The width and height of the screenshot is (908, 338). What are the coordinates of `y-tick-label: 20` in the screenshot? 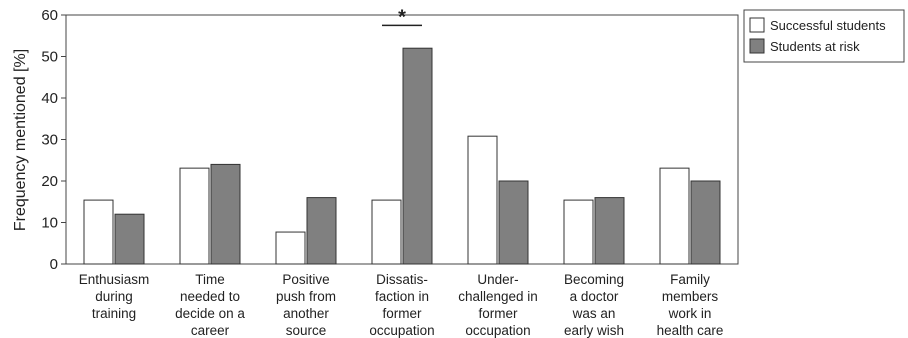 It's located at (49, 181).